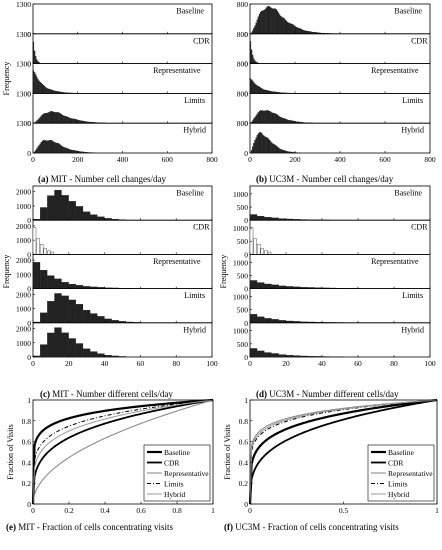 The image size is (442, 550). What do you see at coordinates (69, 510) in the screenshot?
I see `x-tick-label: 0.2` at bounding box center [69, 510].